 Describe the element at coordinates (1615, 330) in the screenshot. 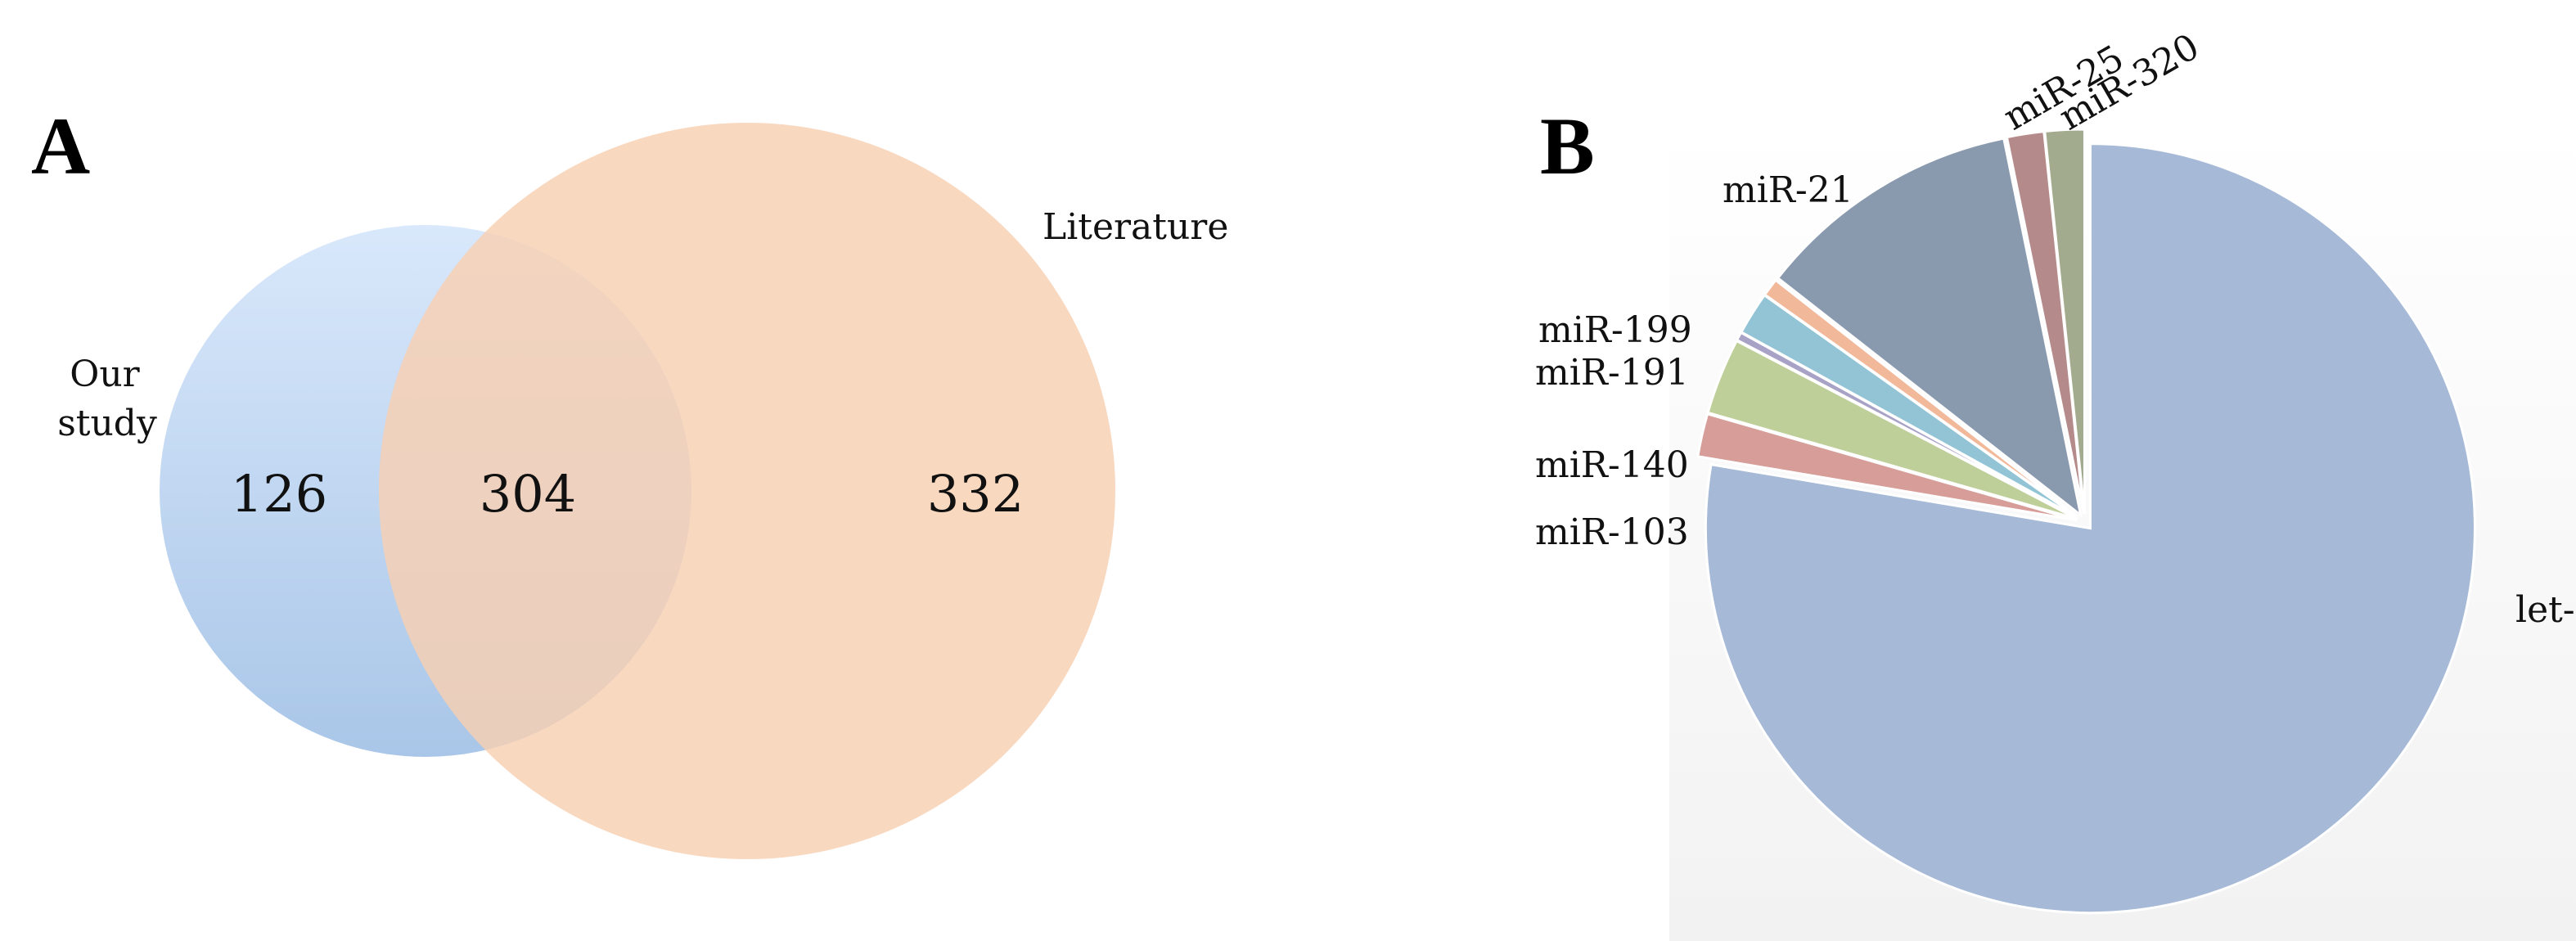

I see `slice-label-mir-199: miR-199` at that location.